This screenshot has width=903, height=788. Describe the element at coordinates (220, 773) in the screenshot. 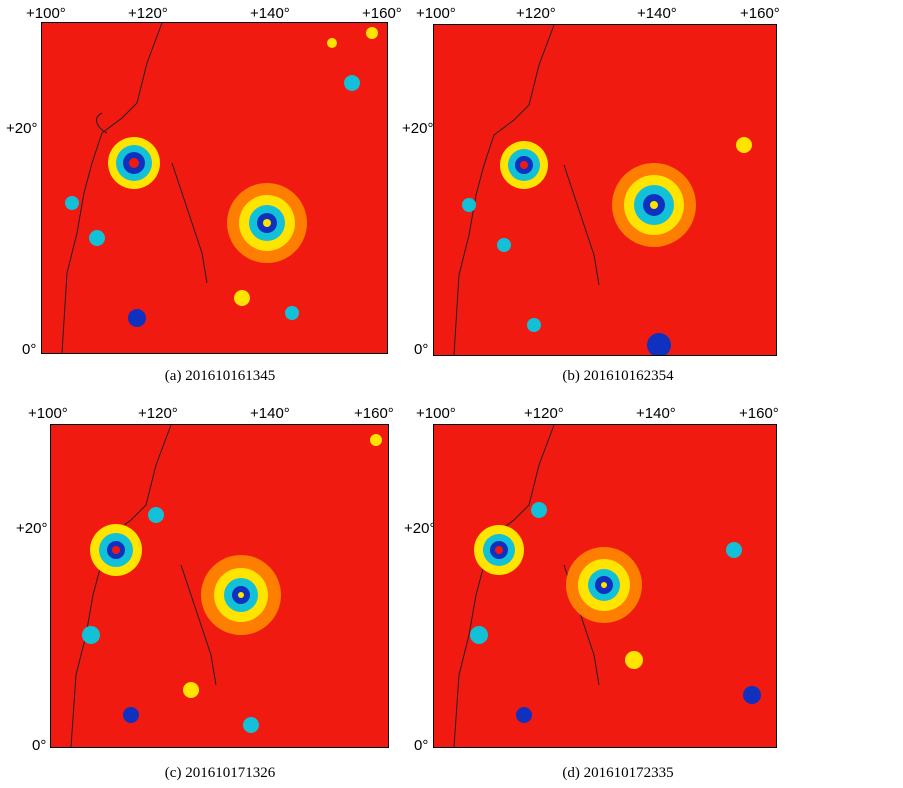

I see `caption-c: (c) 201610171326` at that location.